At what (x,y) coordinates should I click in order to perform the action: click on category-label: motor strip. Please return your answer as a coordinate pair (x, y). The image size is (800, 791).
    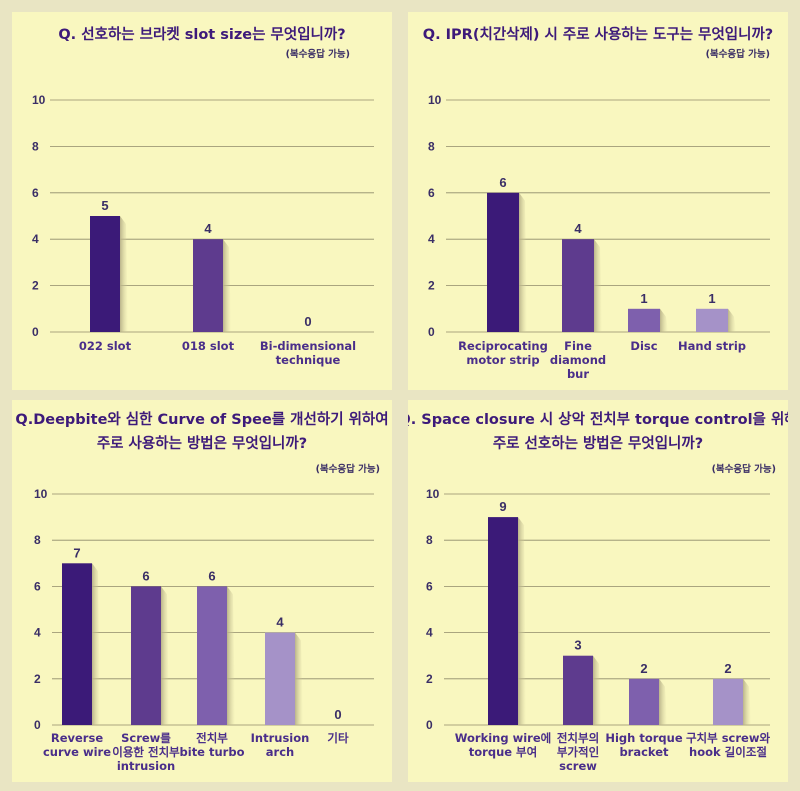
    Looking at the image, I should click on (502, 360).